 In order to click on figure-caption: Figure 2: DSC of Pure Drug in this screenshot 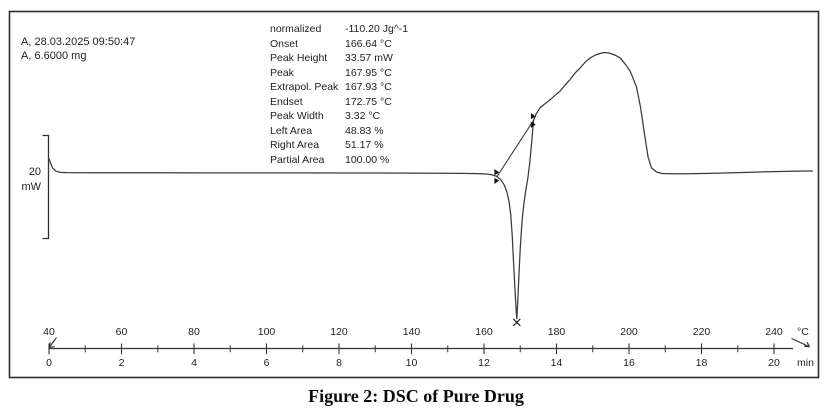, I will do `click(416, 396)`.